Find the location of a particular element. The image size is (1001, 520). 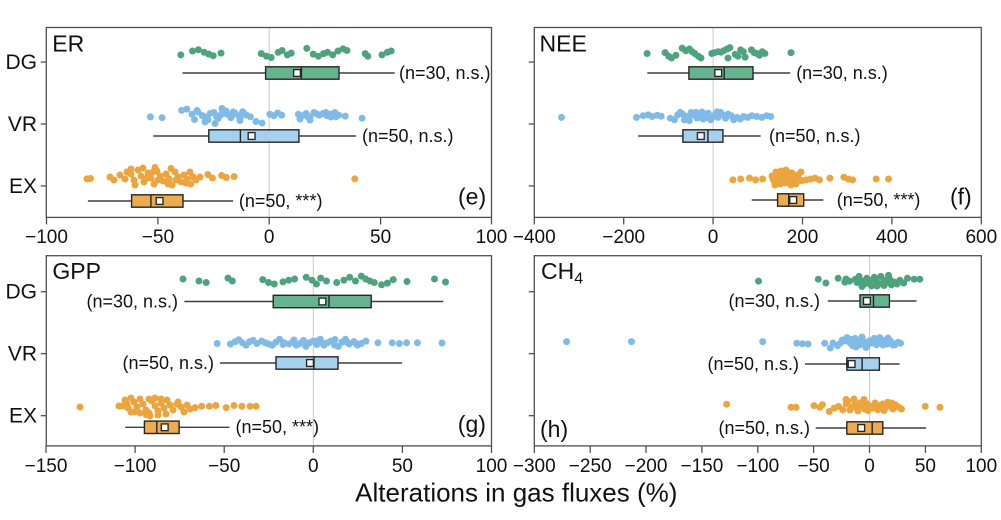

svg-text: 200 is located at coordinates (803, 237).